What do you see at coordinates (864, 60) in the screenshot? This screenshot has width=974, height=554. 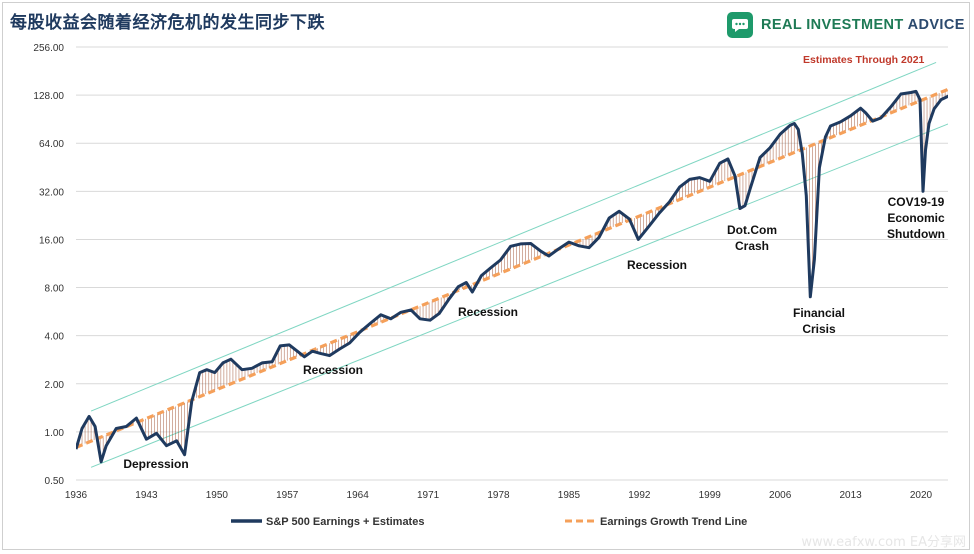 I see `annotation-label: Estimates Through 2021` at bounding box center [864, 60].